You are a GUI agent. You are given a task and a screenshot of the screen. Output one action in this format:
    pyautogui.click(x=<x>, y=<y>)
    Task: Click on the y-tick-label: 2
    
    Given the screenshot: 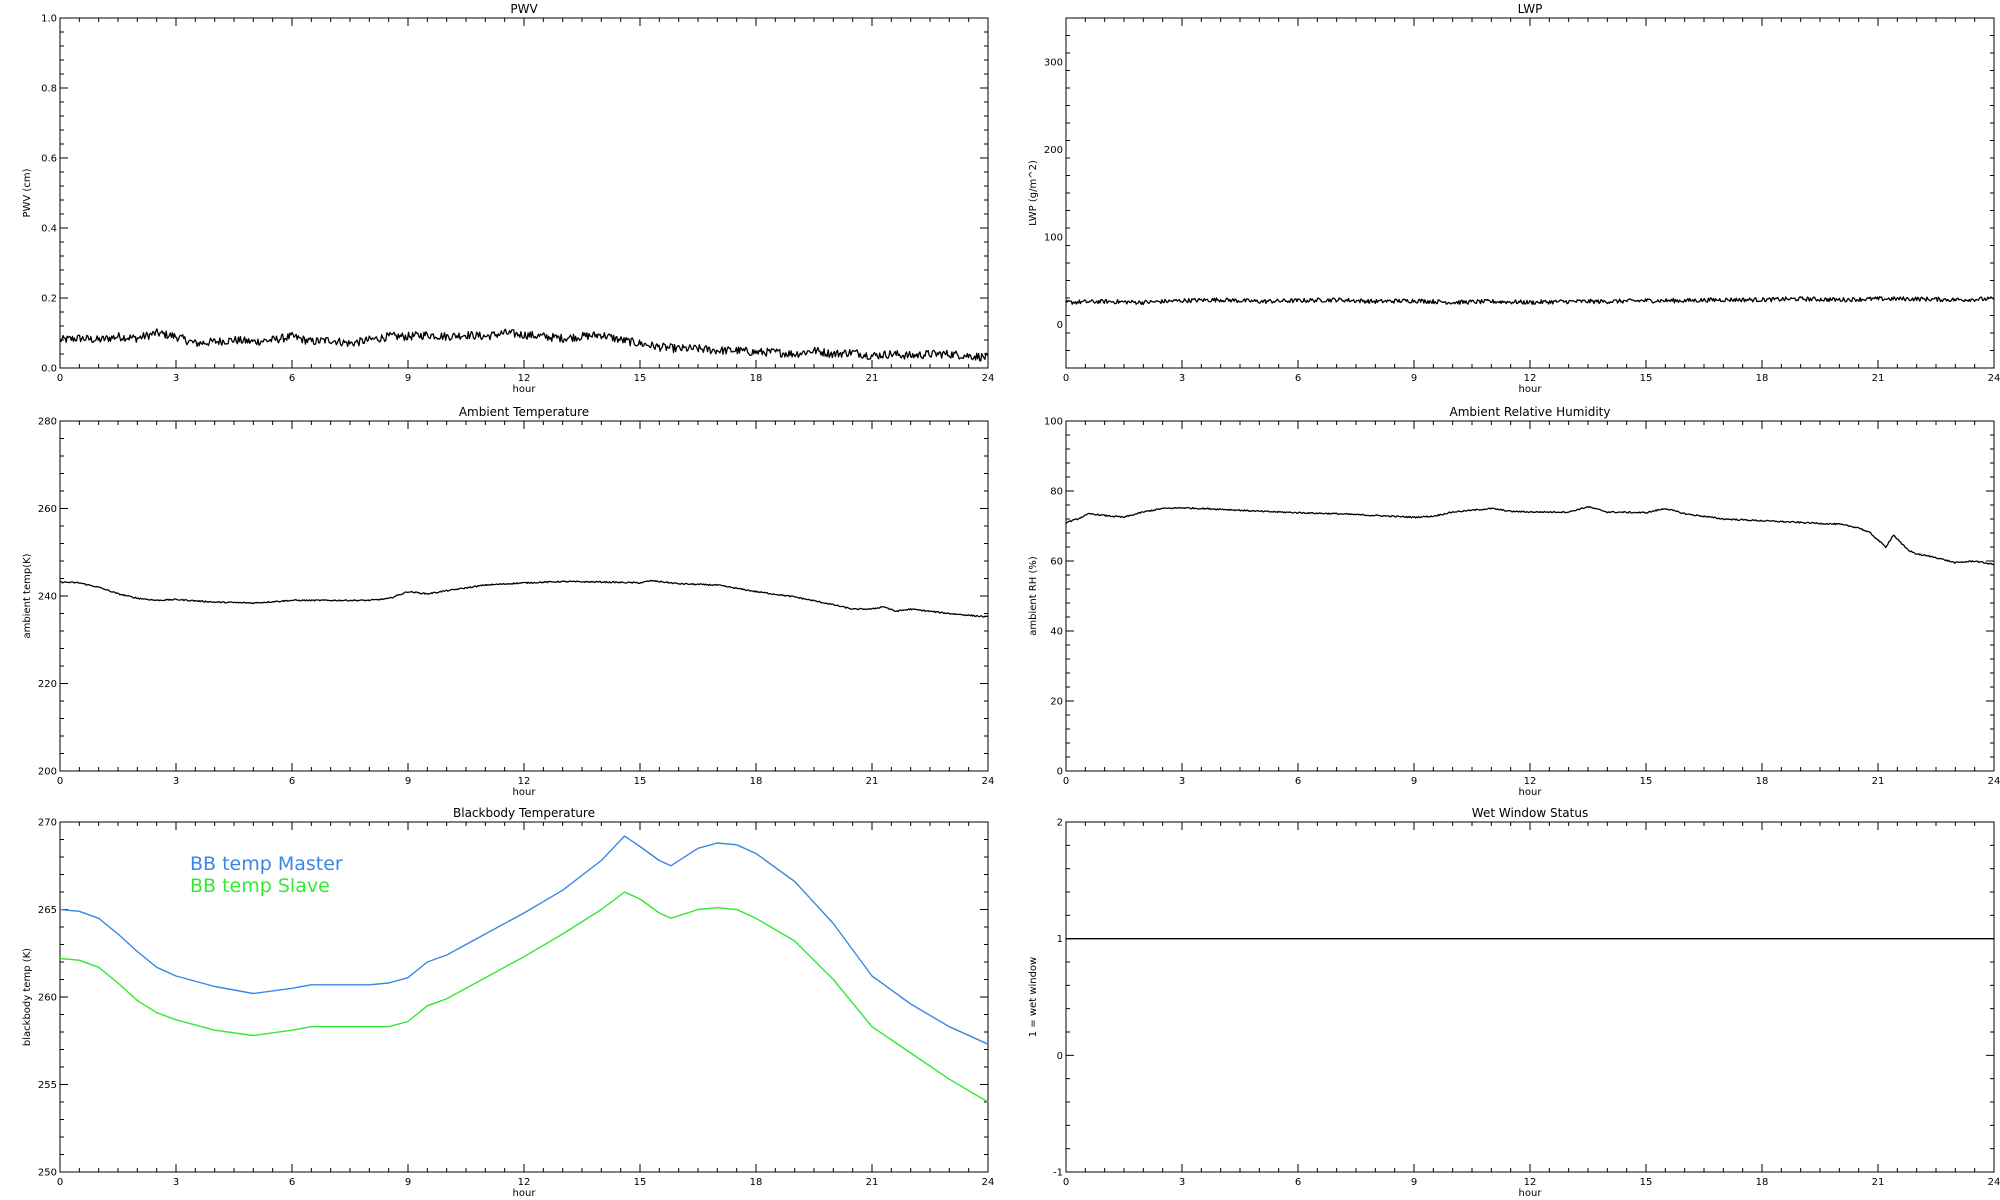 What is the action you would take?
    pyautogui.click(x=1060, y=823)
    